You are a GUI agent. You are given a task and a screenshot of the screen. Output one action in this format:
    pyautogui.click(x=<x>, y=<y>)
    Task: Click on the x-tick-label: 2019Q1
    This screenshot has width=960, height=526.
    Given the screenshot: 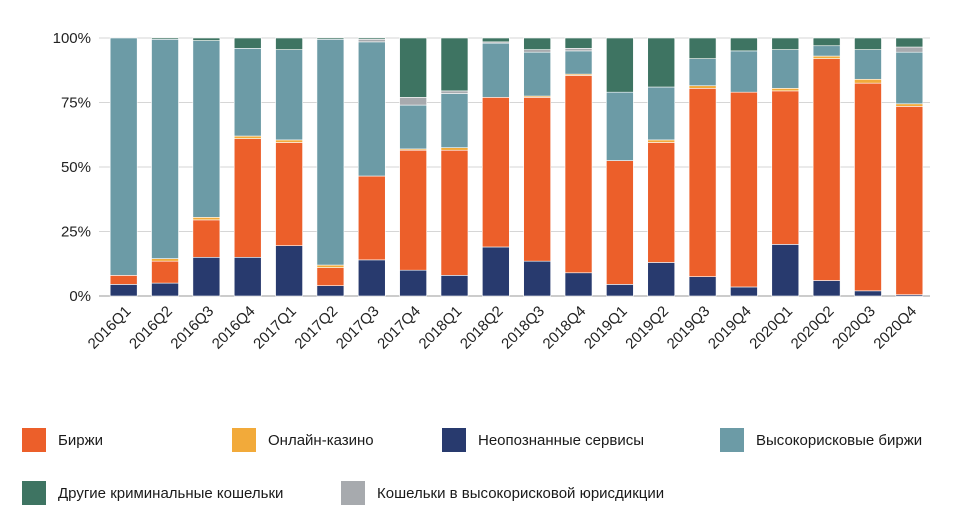 What is the action you would take?
    pyautogui.click(x=606, y=328)
    